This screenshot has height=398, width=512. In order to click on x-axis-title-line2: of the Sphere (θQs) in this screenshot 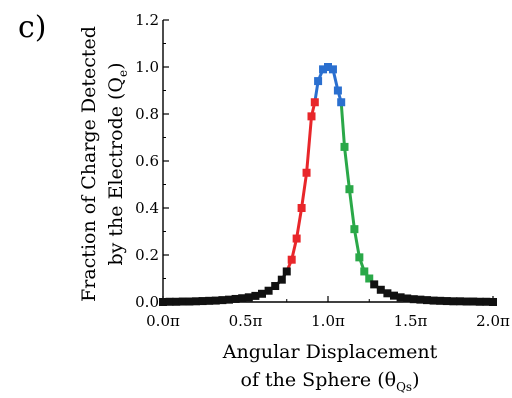, I will do `click(330, 381)`.